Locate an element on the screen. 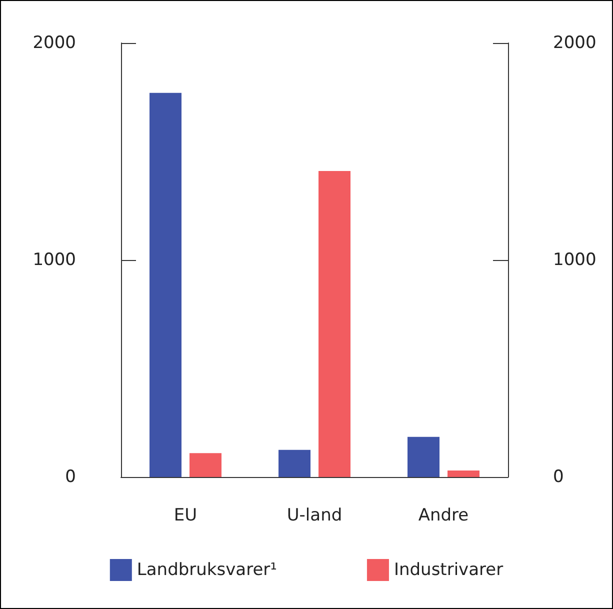  y-tick-label: 1000 is located at coordinates (54, 260).